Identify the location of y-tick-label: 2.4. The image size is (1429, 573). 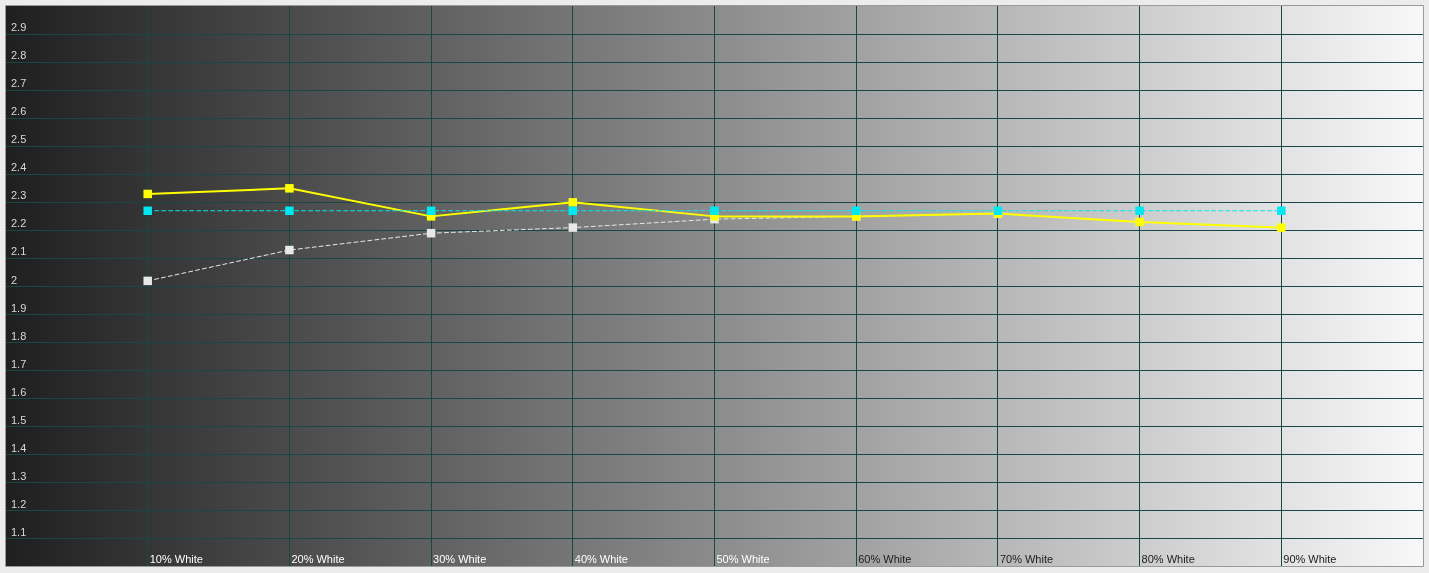
(19, 167).